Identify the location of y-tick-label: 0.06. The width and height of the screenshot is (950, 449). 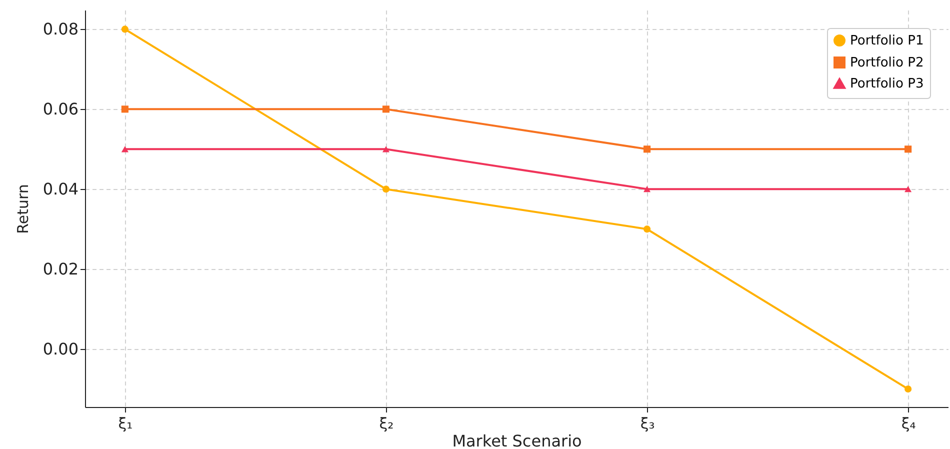
(60, 109).